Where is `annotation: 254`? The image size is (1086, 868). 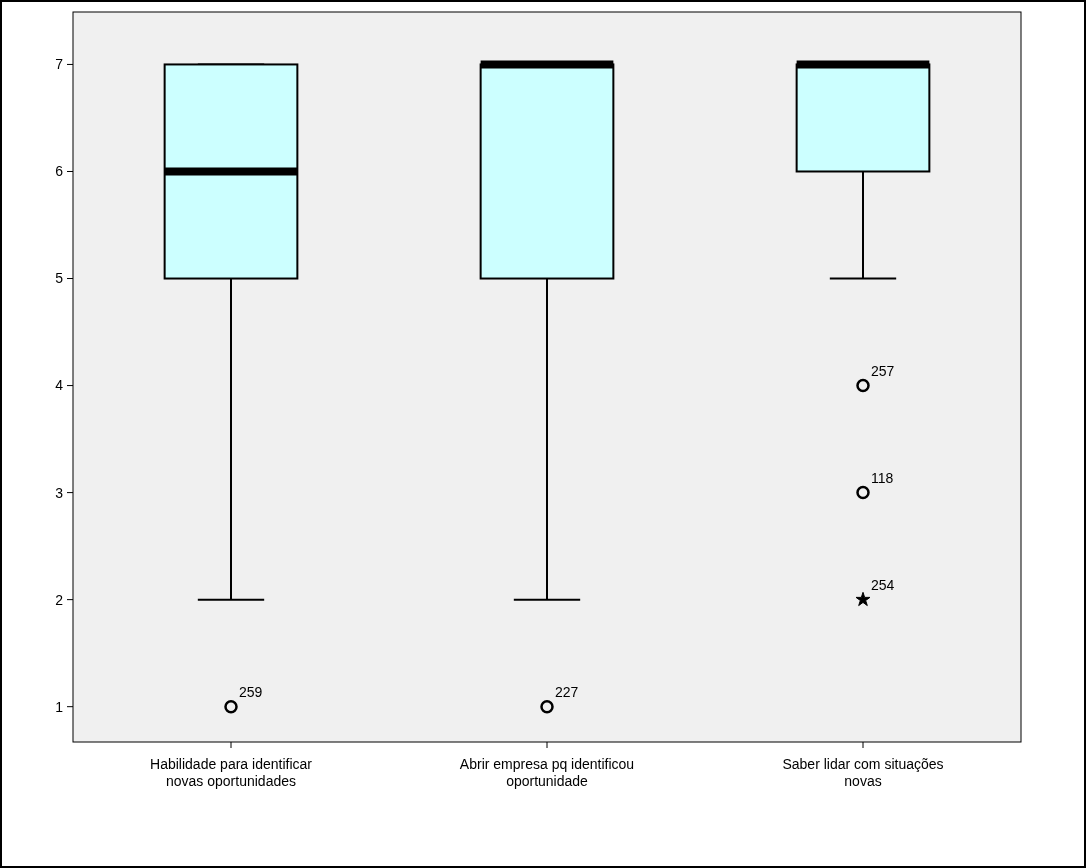
annotation: 254 is located at coordinates (883, 584).